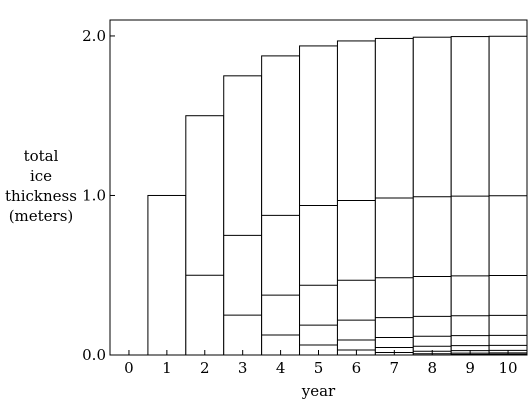 The height and width of the screenshot is (413, 531). What do you see at coordinates (318, 391) in the screenshot?
I see `x-axis-label: year` at bounding box center [318, 391].